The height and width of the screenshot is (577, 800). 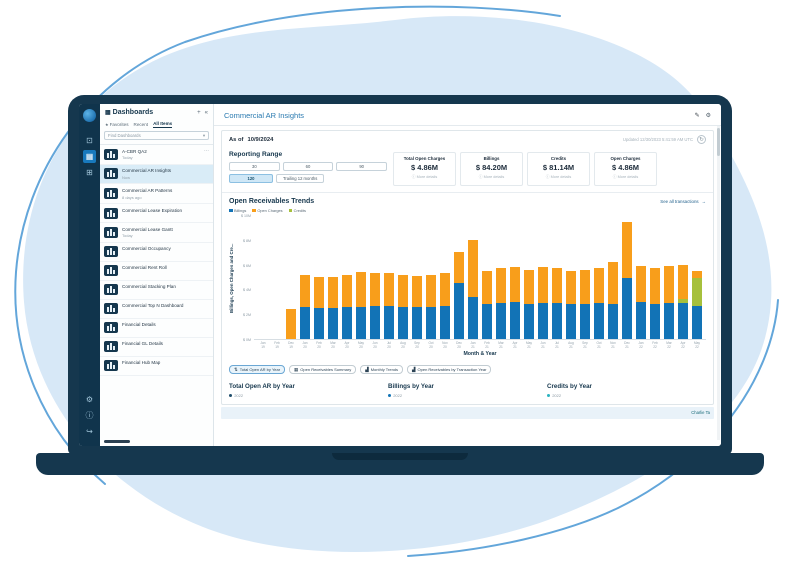 What do you see at coordinates (260, 139) in the screenshot?
I see `as-of-date: 10/9/2024` at bounding box center [260, 139].